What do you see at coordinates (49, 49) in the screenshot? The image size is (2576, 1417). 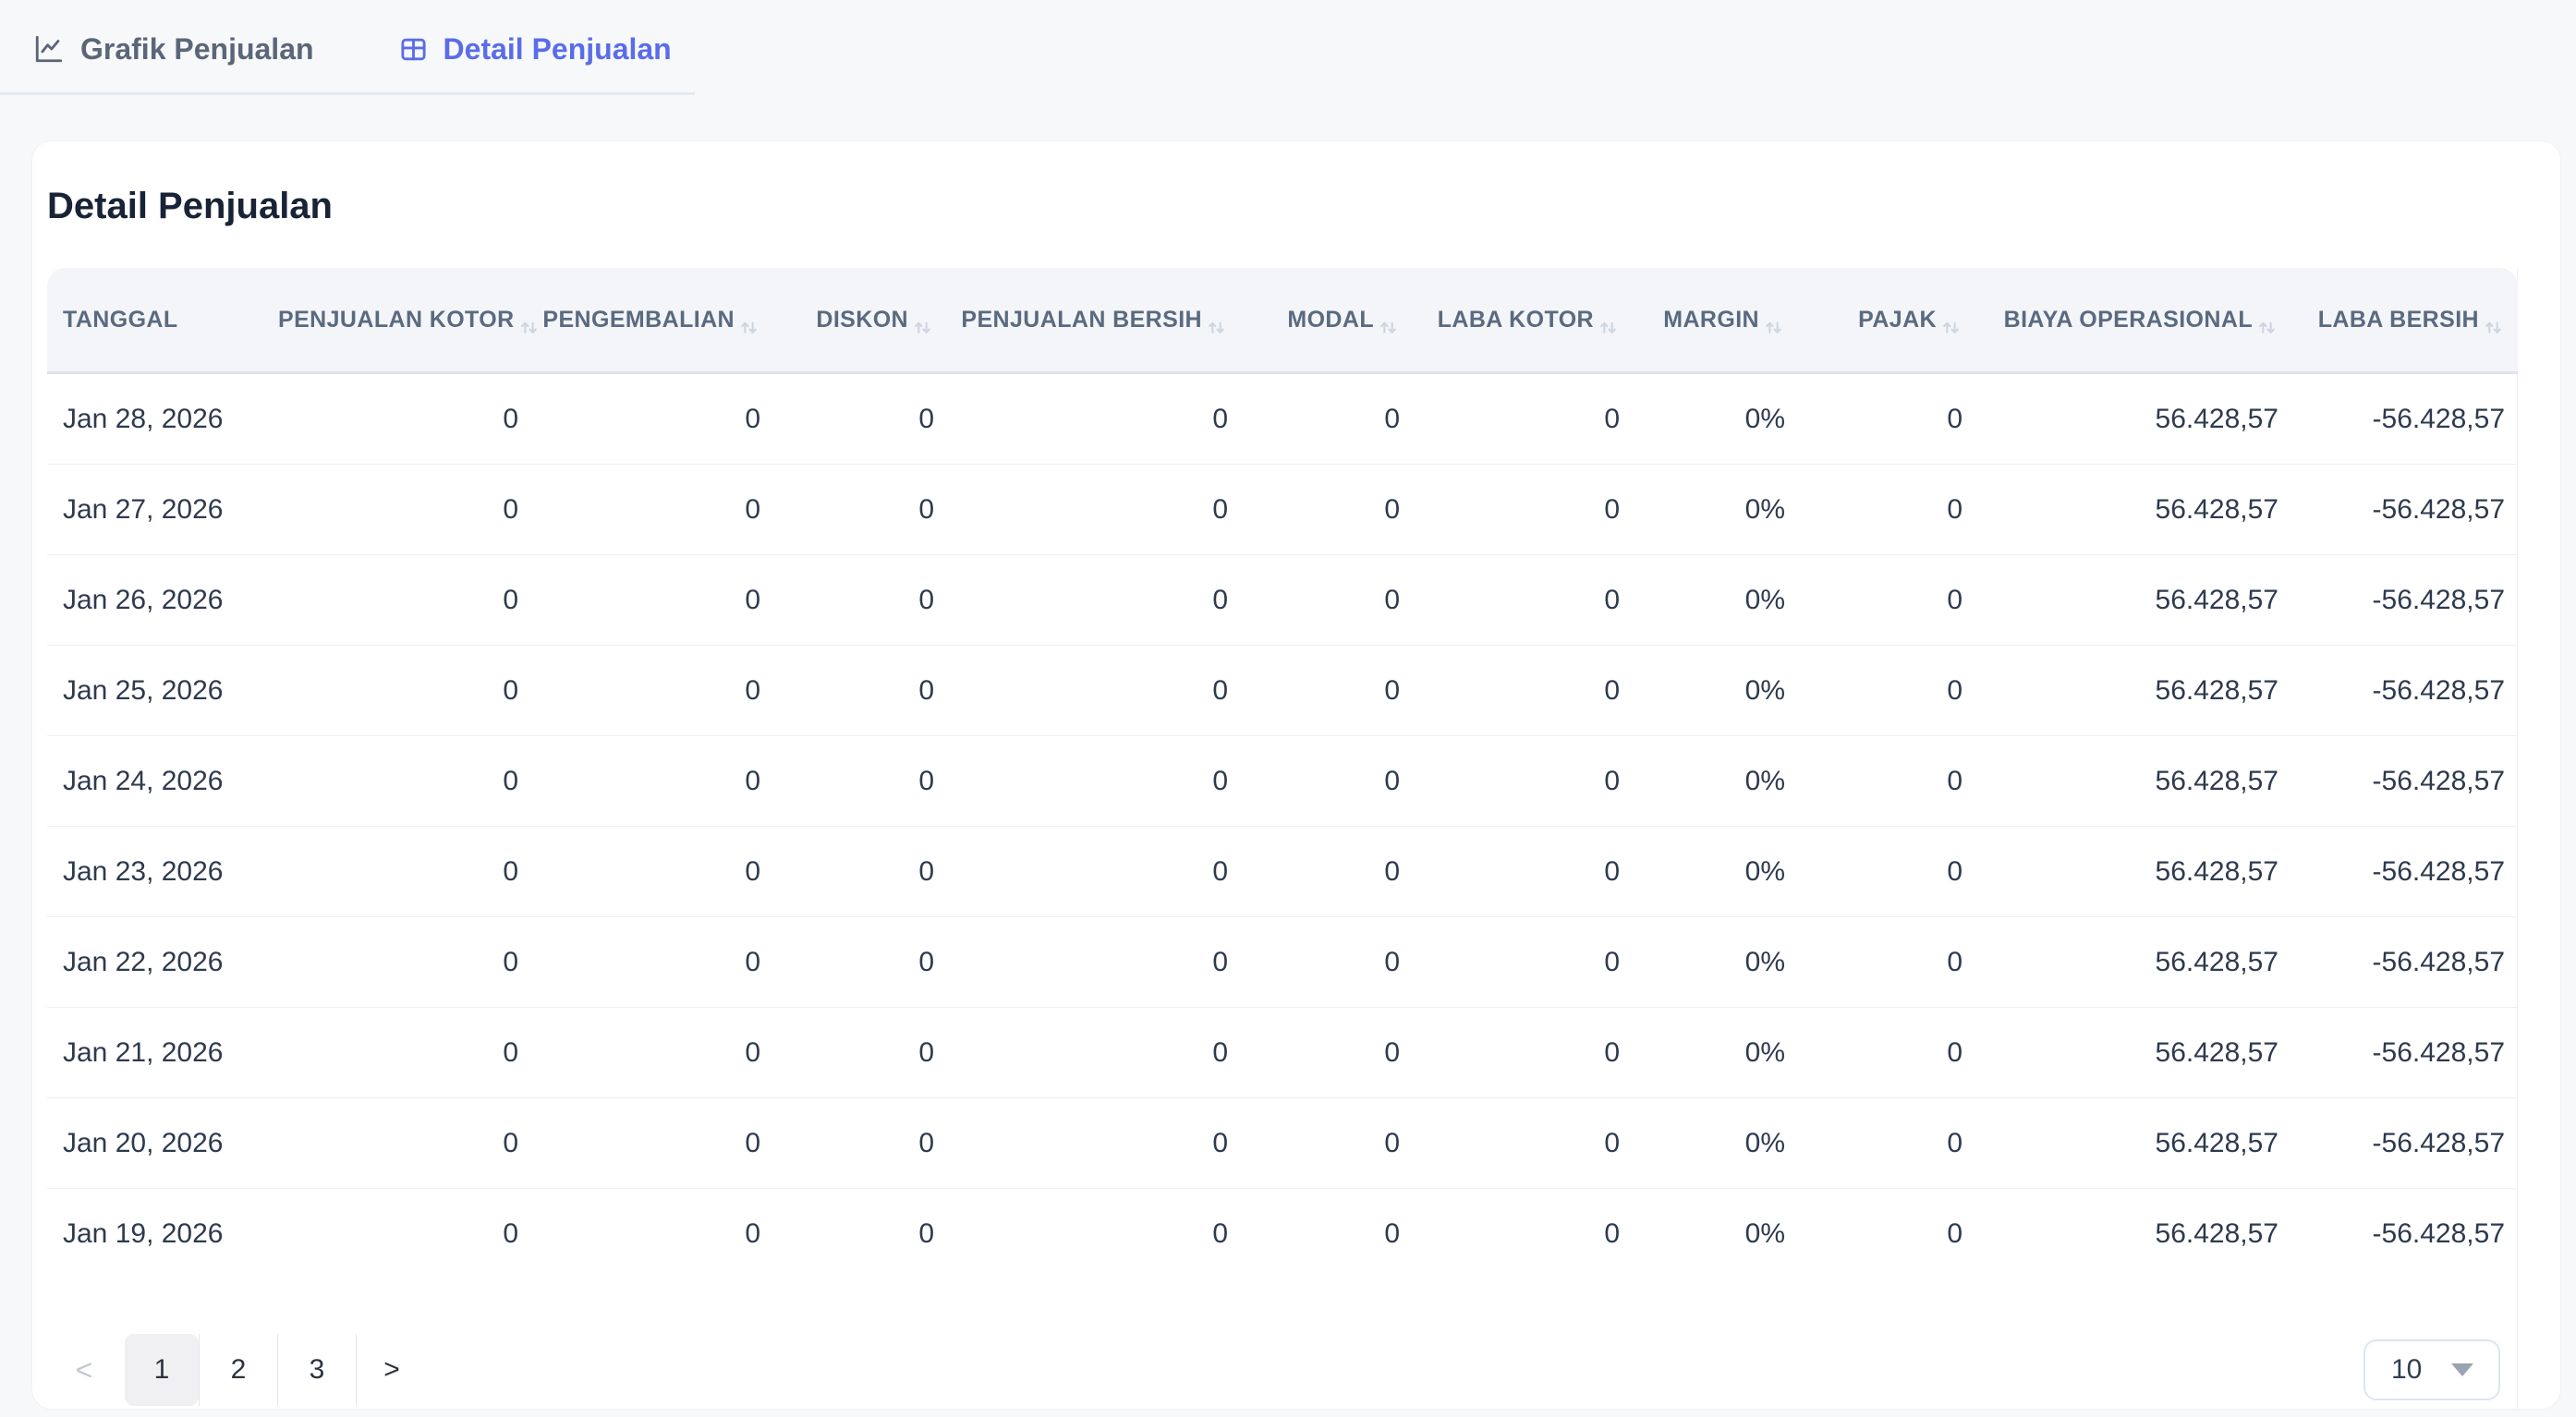 I see `chart-line-icon` at bounding box center [49, 49].